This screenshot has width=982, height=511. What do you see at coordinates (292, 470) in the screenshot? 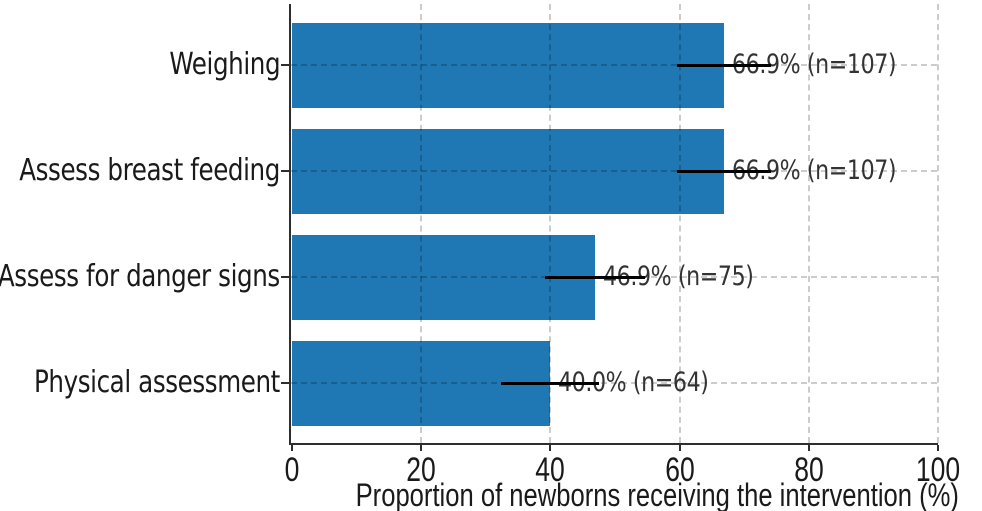
I see `x-tick-label: 0` at bounding box center [292, 470].